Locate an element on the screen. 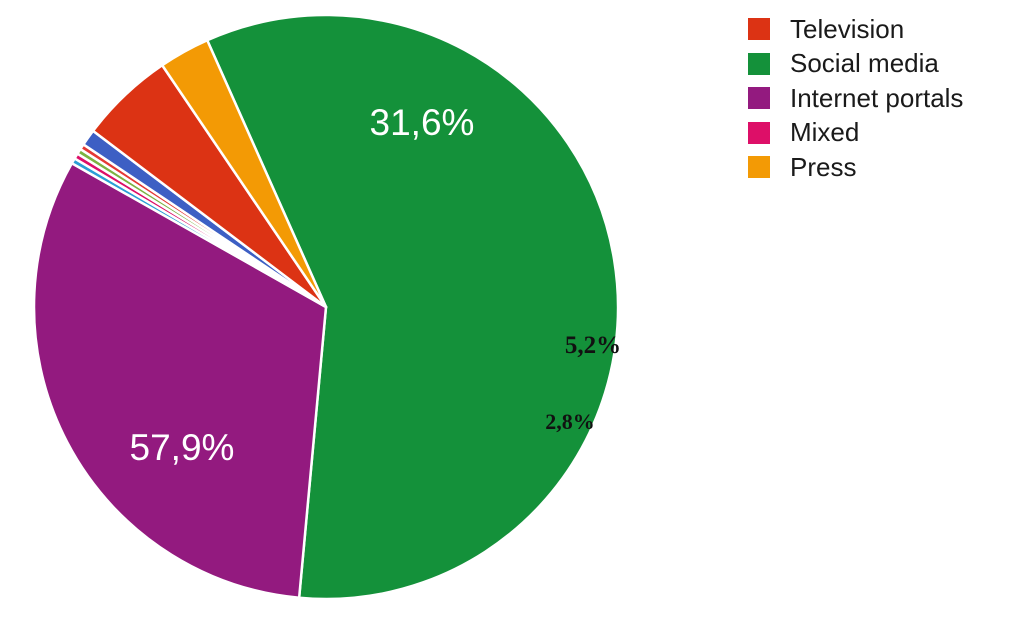 This screenshot has height=617, width=1019. legend-label-mixed: Mixed is located at coordinates (825, 132).